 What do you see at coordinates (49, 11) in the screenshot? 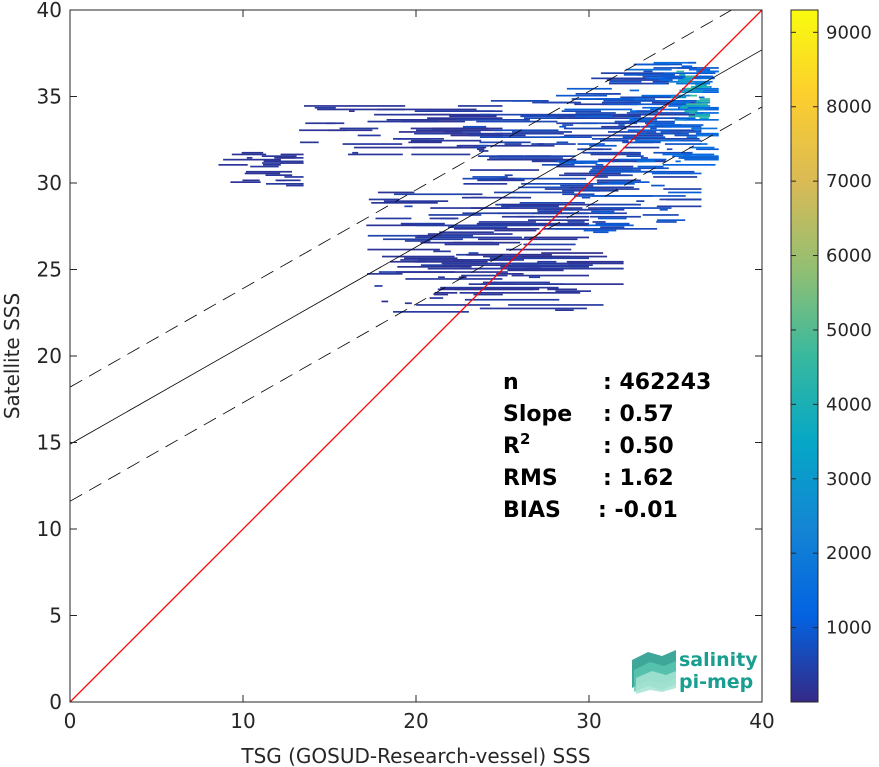
I see `y-tick-label: 40` at bounding box center [49, 11].